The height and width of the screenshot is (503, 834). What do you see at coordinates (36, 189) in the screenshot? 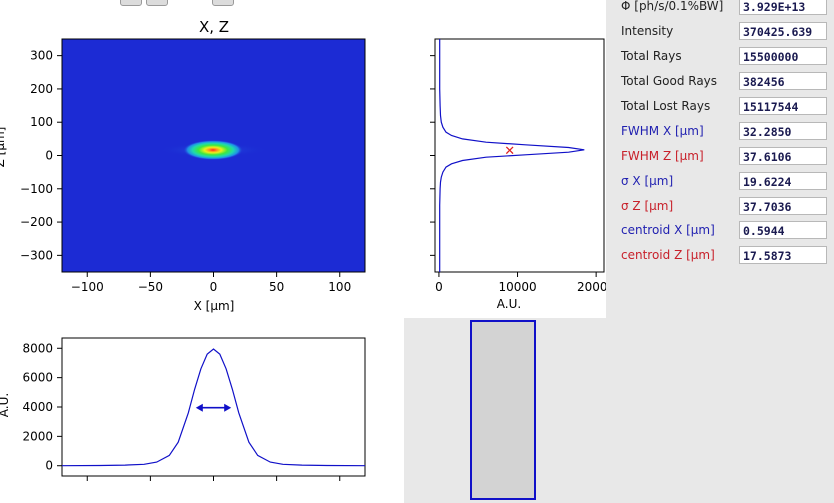
I see `y-tick-label: −100` at bounding box center [36, 189].